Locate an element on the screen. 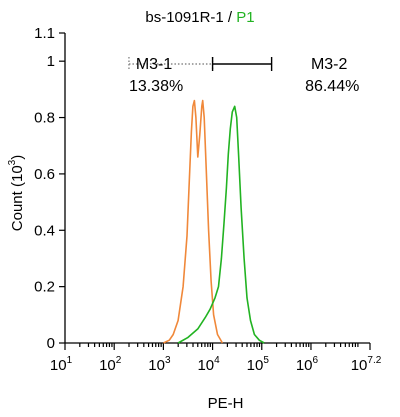  gate-name-label: M3-2 is located at coordinates (329, 64).